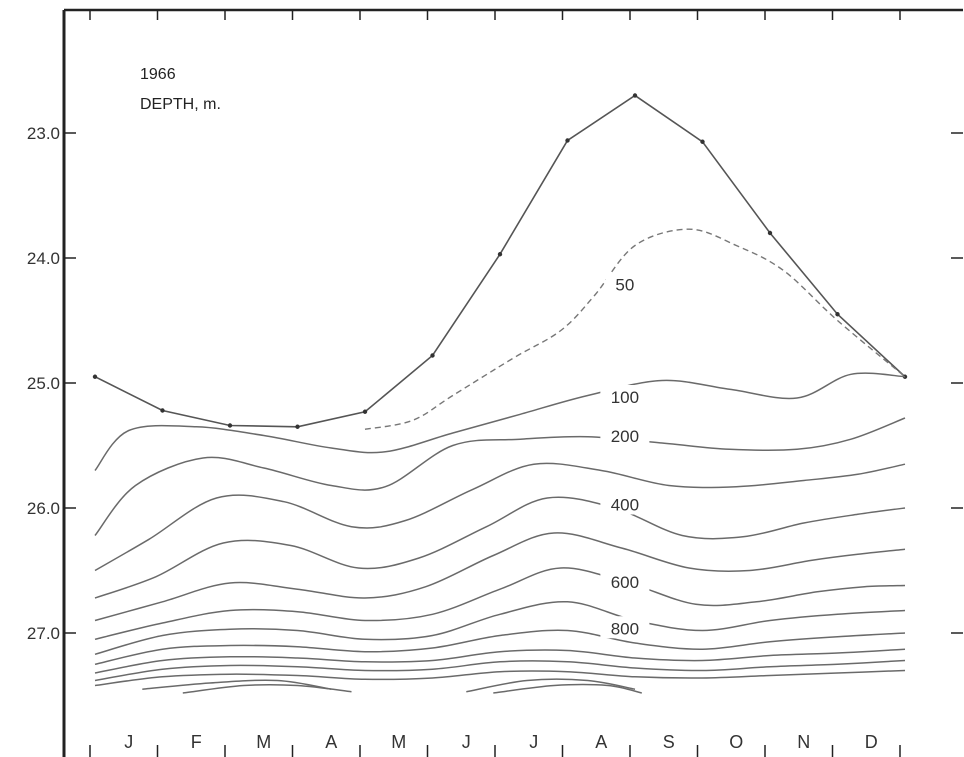 This screenshot has width=964, height=757. Describe the element at coordinates (43, 633) in the screenshot. I see `y-tick-label: 27.0` at that location.